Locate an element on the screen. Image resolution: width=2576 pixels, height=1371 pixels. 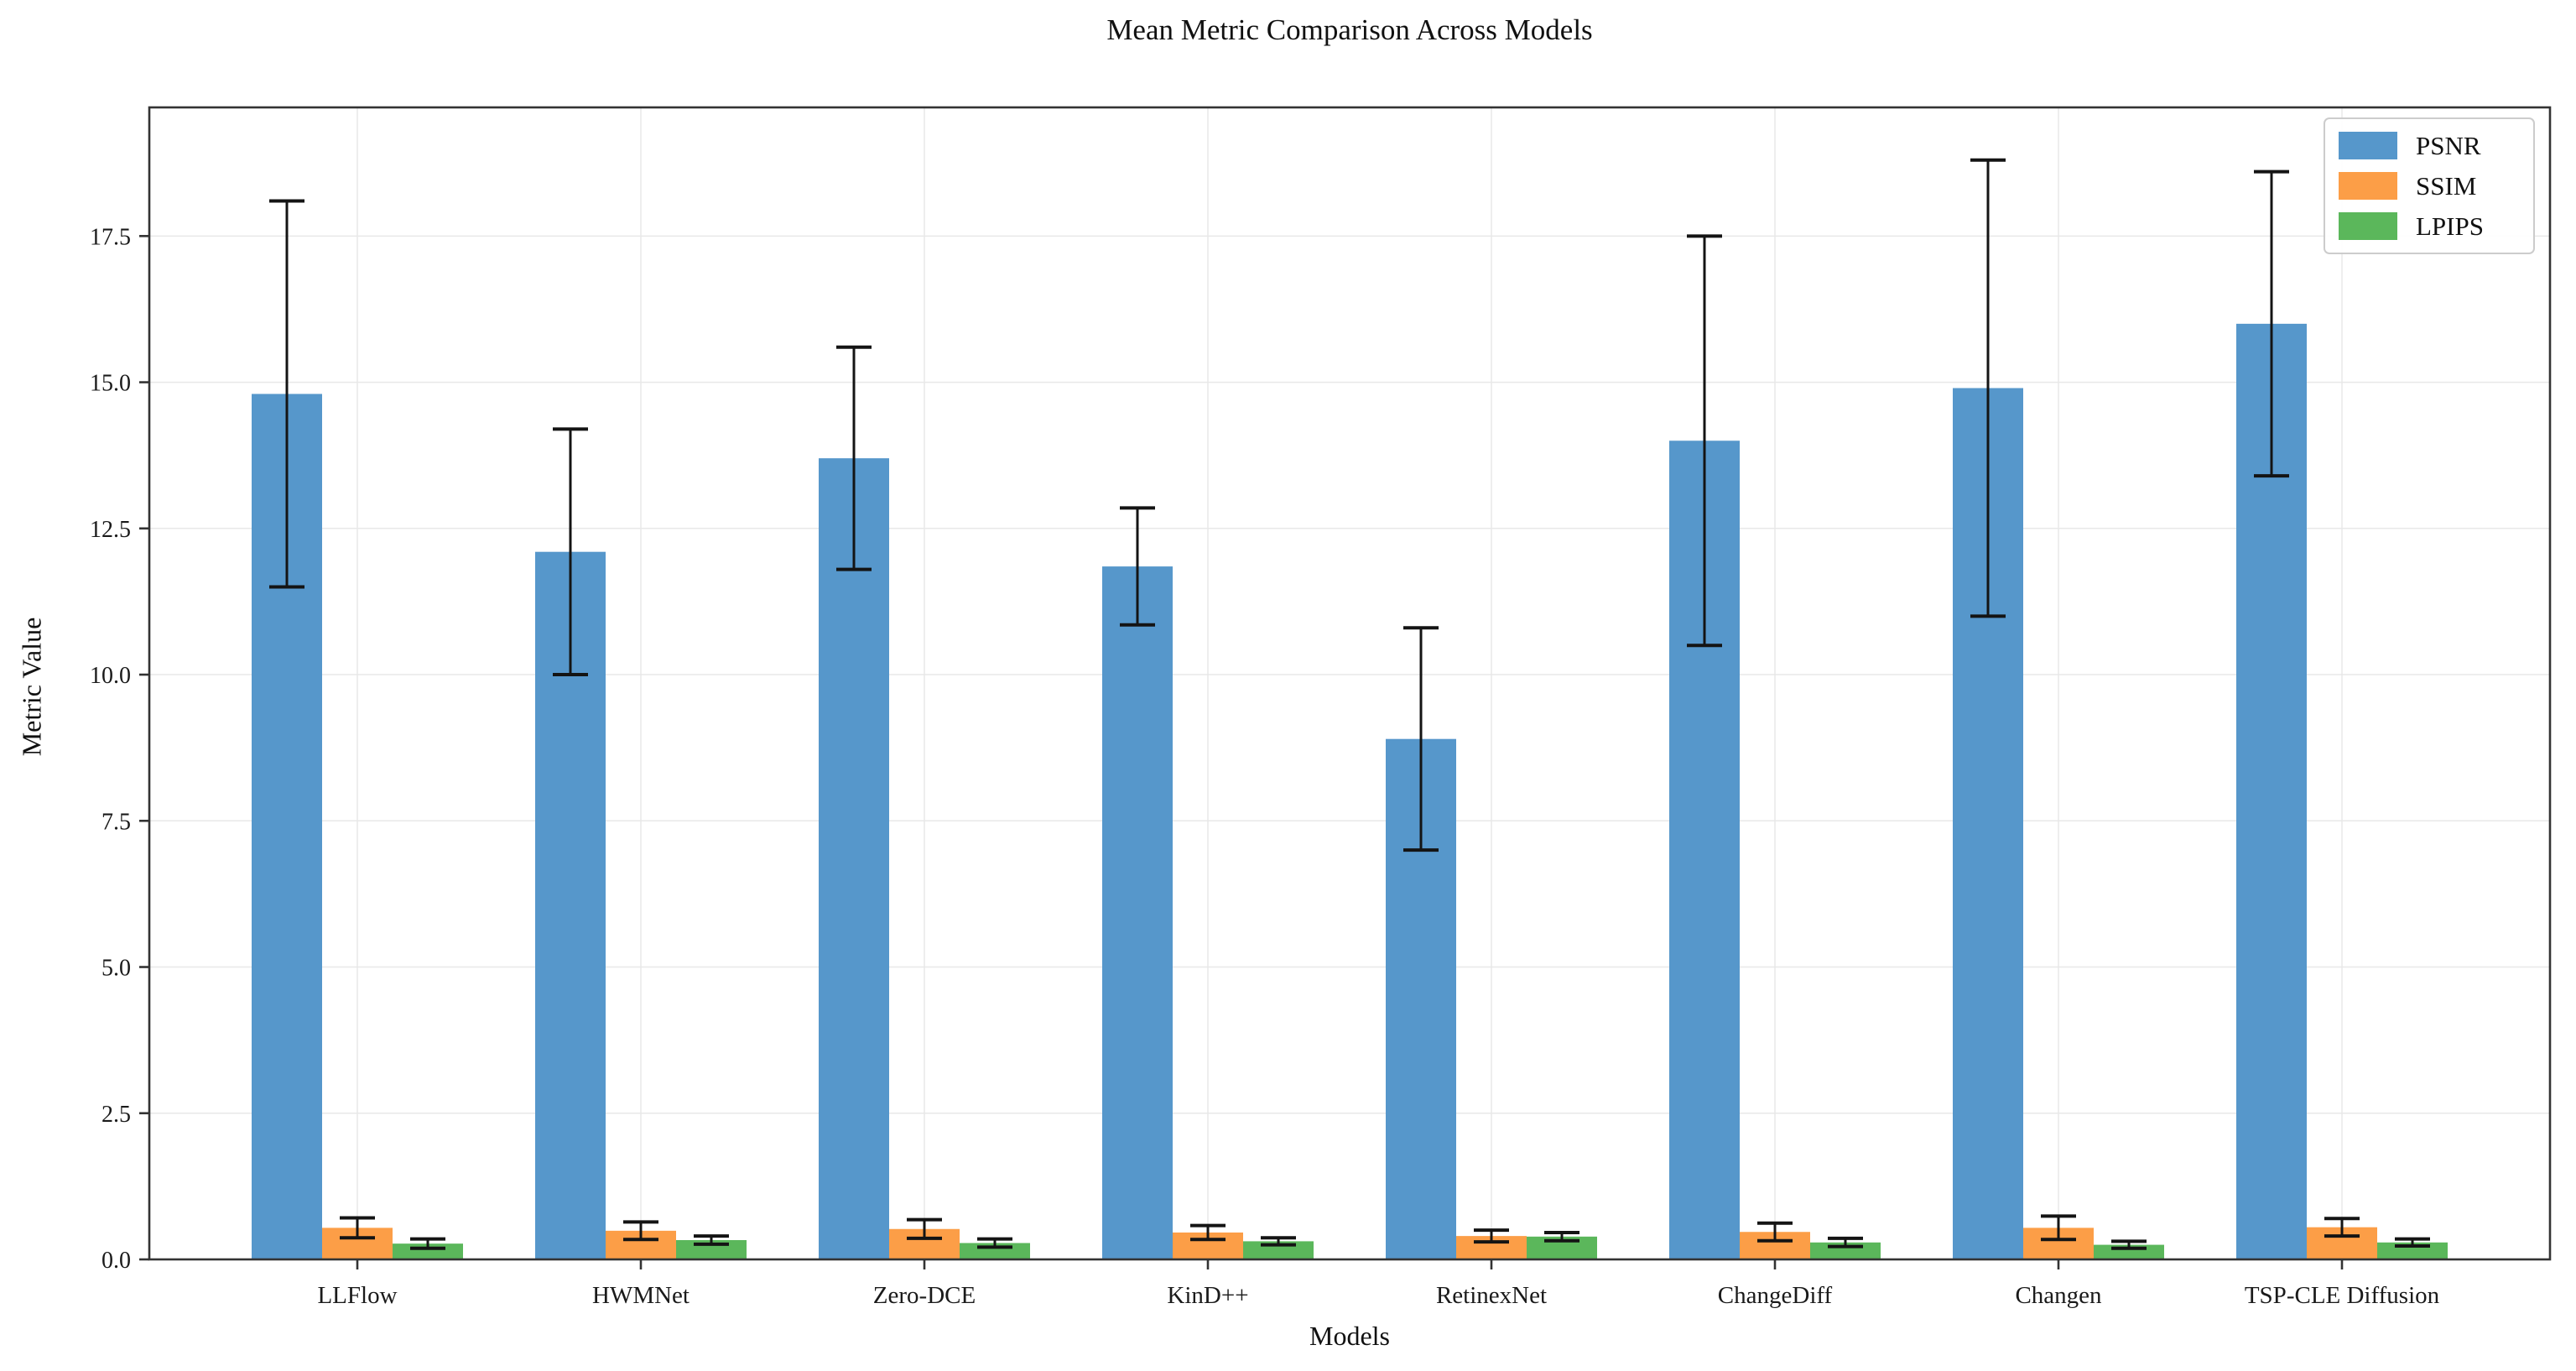
errorbar-lpips-Zero-DCE is located at coordinates (994, 1243).